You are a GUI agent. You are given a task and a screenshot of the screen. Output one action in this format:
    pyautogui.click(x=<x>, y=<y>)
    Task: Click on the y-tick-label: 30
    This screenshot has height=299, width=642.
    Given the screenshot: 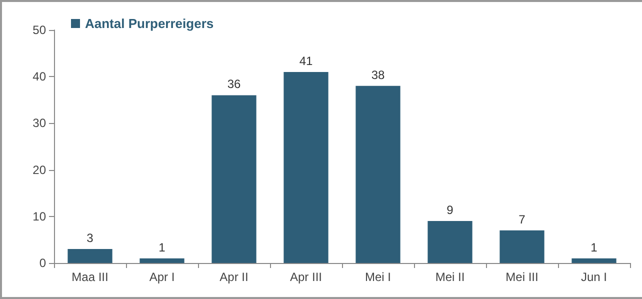 What is the action you would take?
    pyautogui.click(x=39, y=123)
    